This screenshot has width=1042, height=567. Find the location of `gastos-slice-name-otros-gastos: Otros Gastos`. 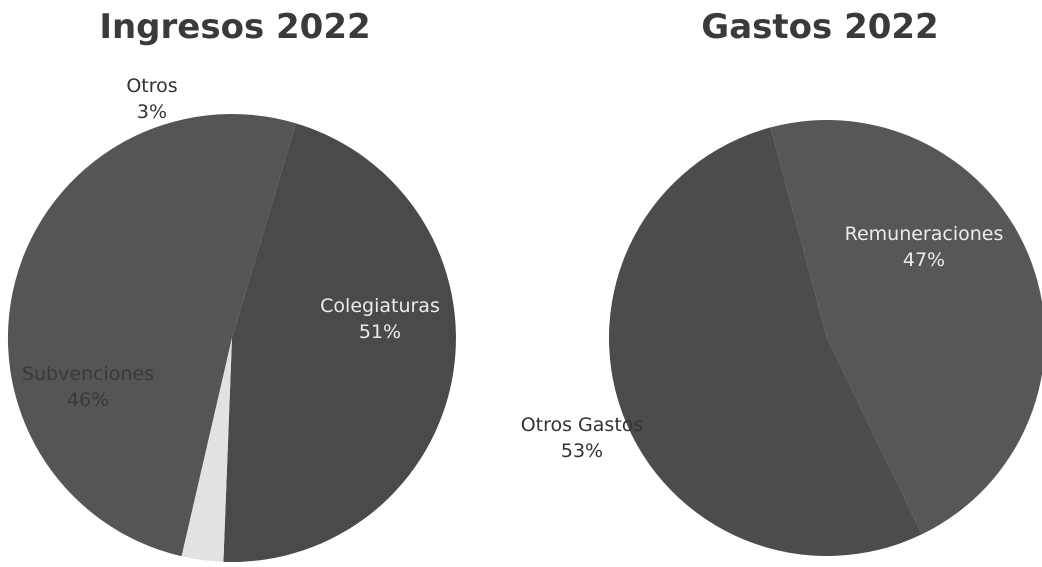

gastos-slice-name-otros-gastos: Otros Gastos is located at coordinates (582, 425).